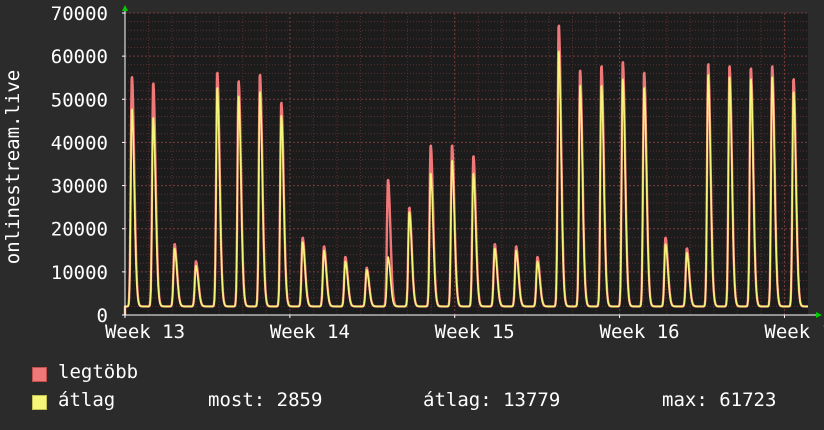 Image resolution: width=824 pixels, height=430 pixels. I want to click on y-tick-label: 50000, so click(79, 100).